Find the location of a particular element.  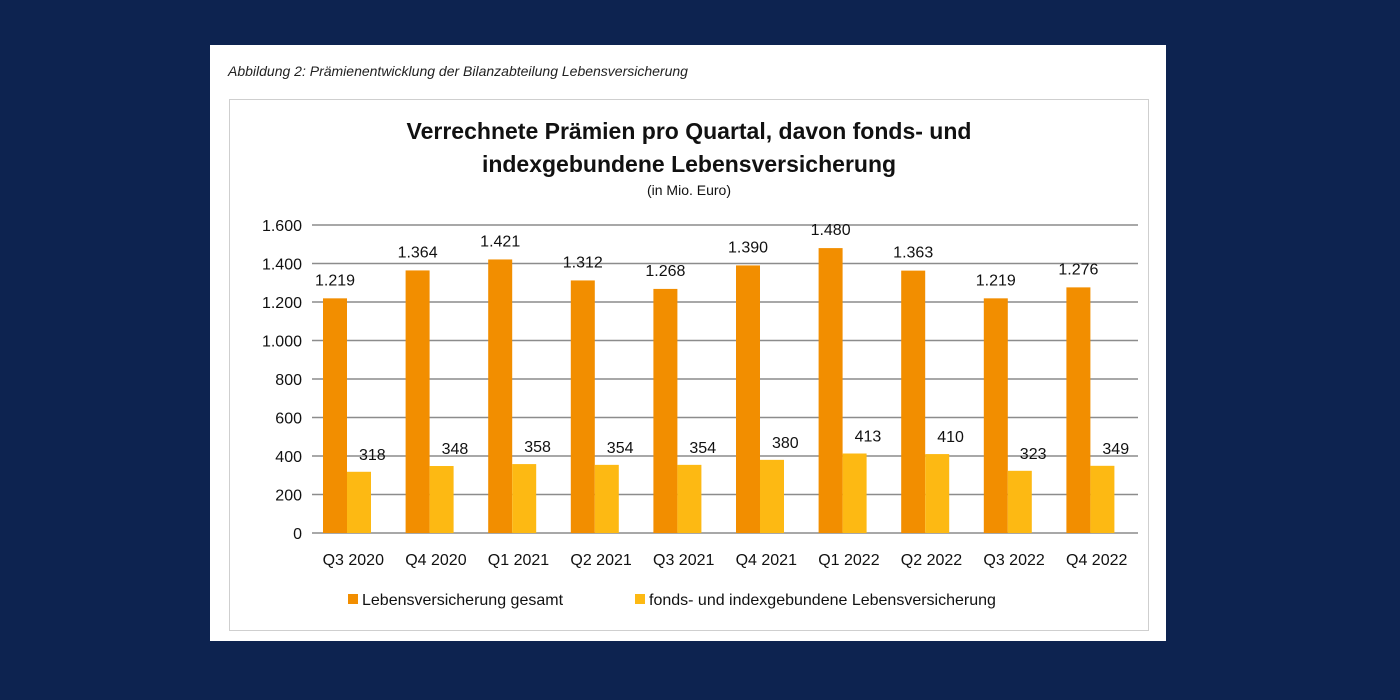

y-axis: 0 200 400 600 800 1.000 1.200 1.400 1.600 is located at coordinates (282, 380).